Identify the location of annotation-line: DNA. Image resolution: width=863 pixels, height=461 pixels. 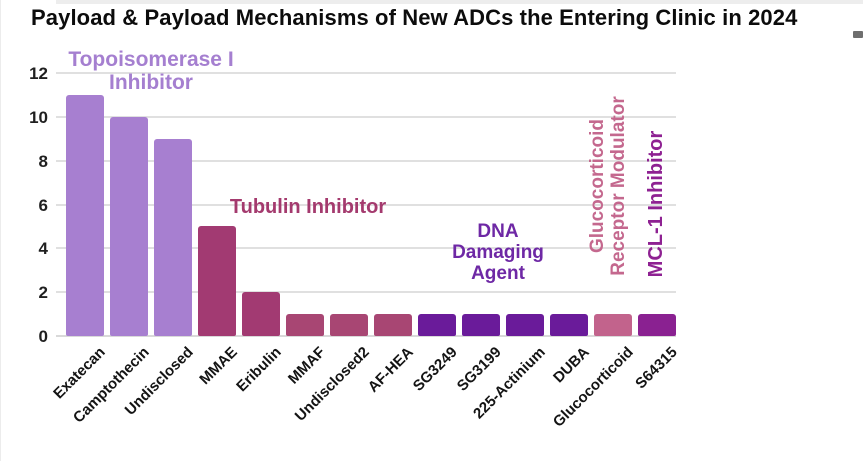
(498, 231).